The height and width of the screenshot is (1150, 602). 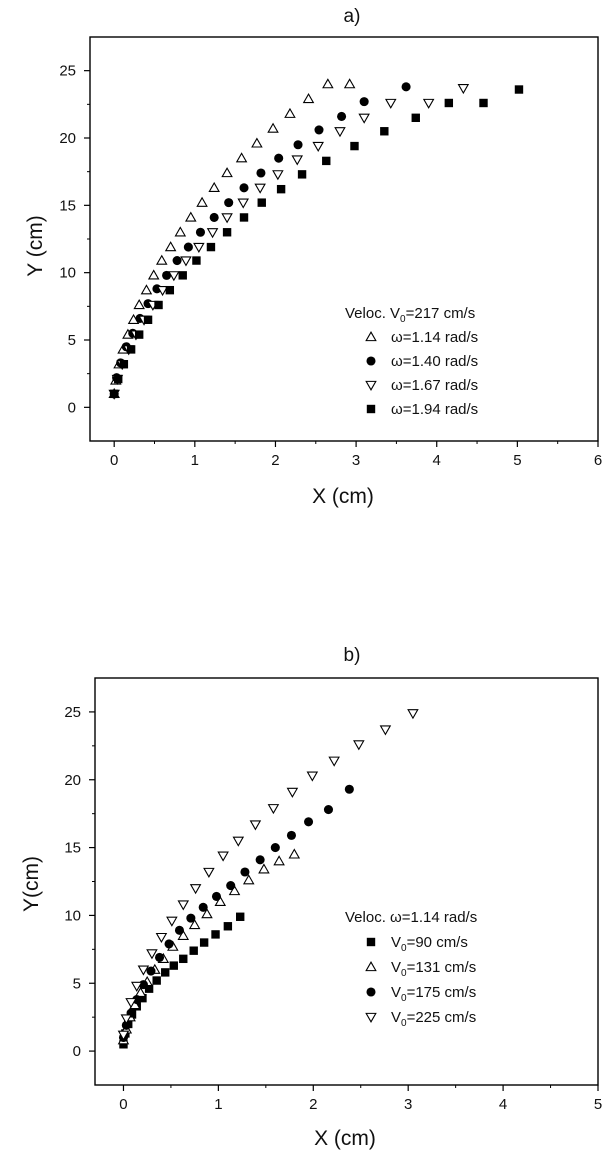 What do you see at coordinates (517, 460) in the screenshot?
I see `x-tick-label: 5` at bounding box center [517, 460].